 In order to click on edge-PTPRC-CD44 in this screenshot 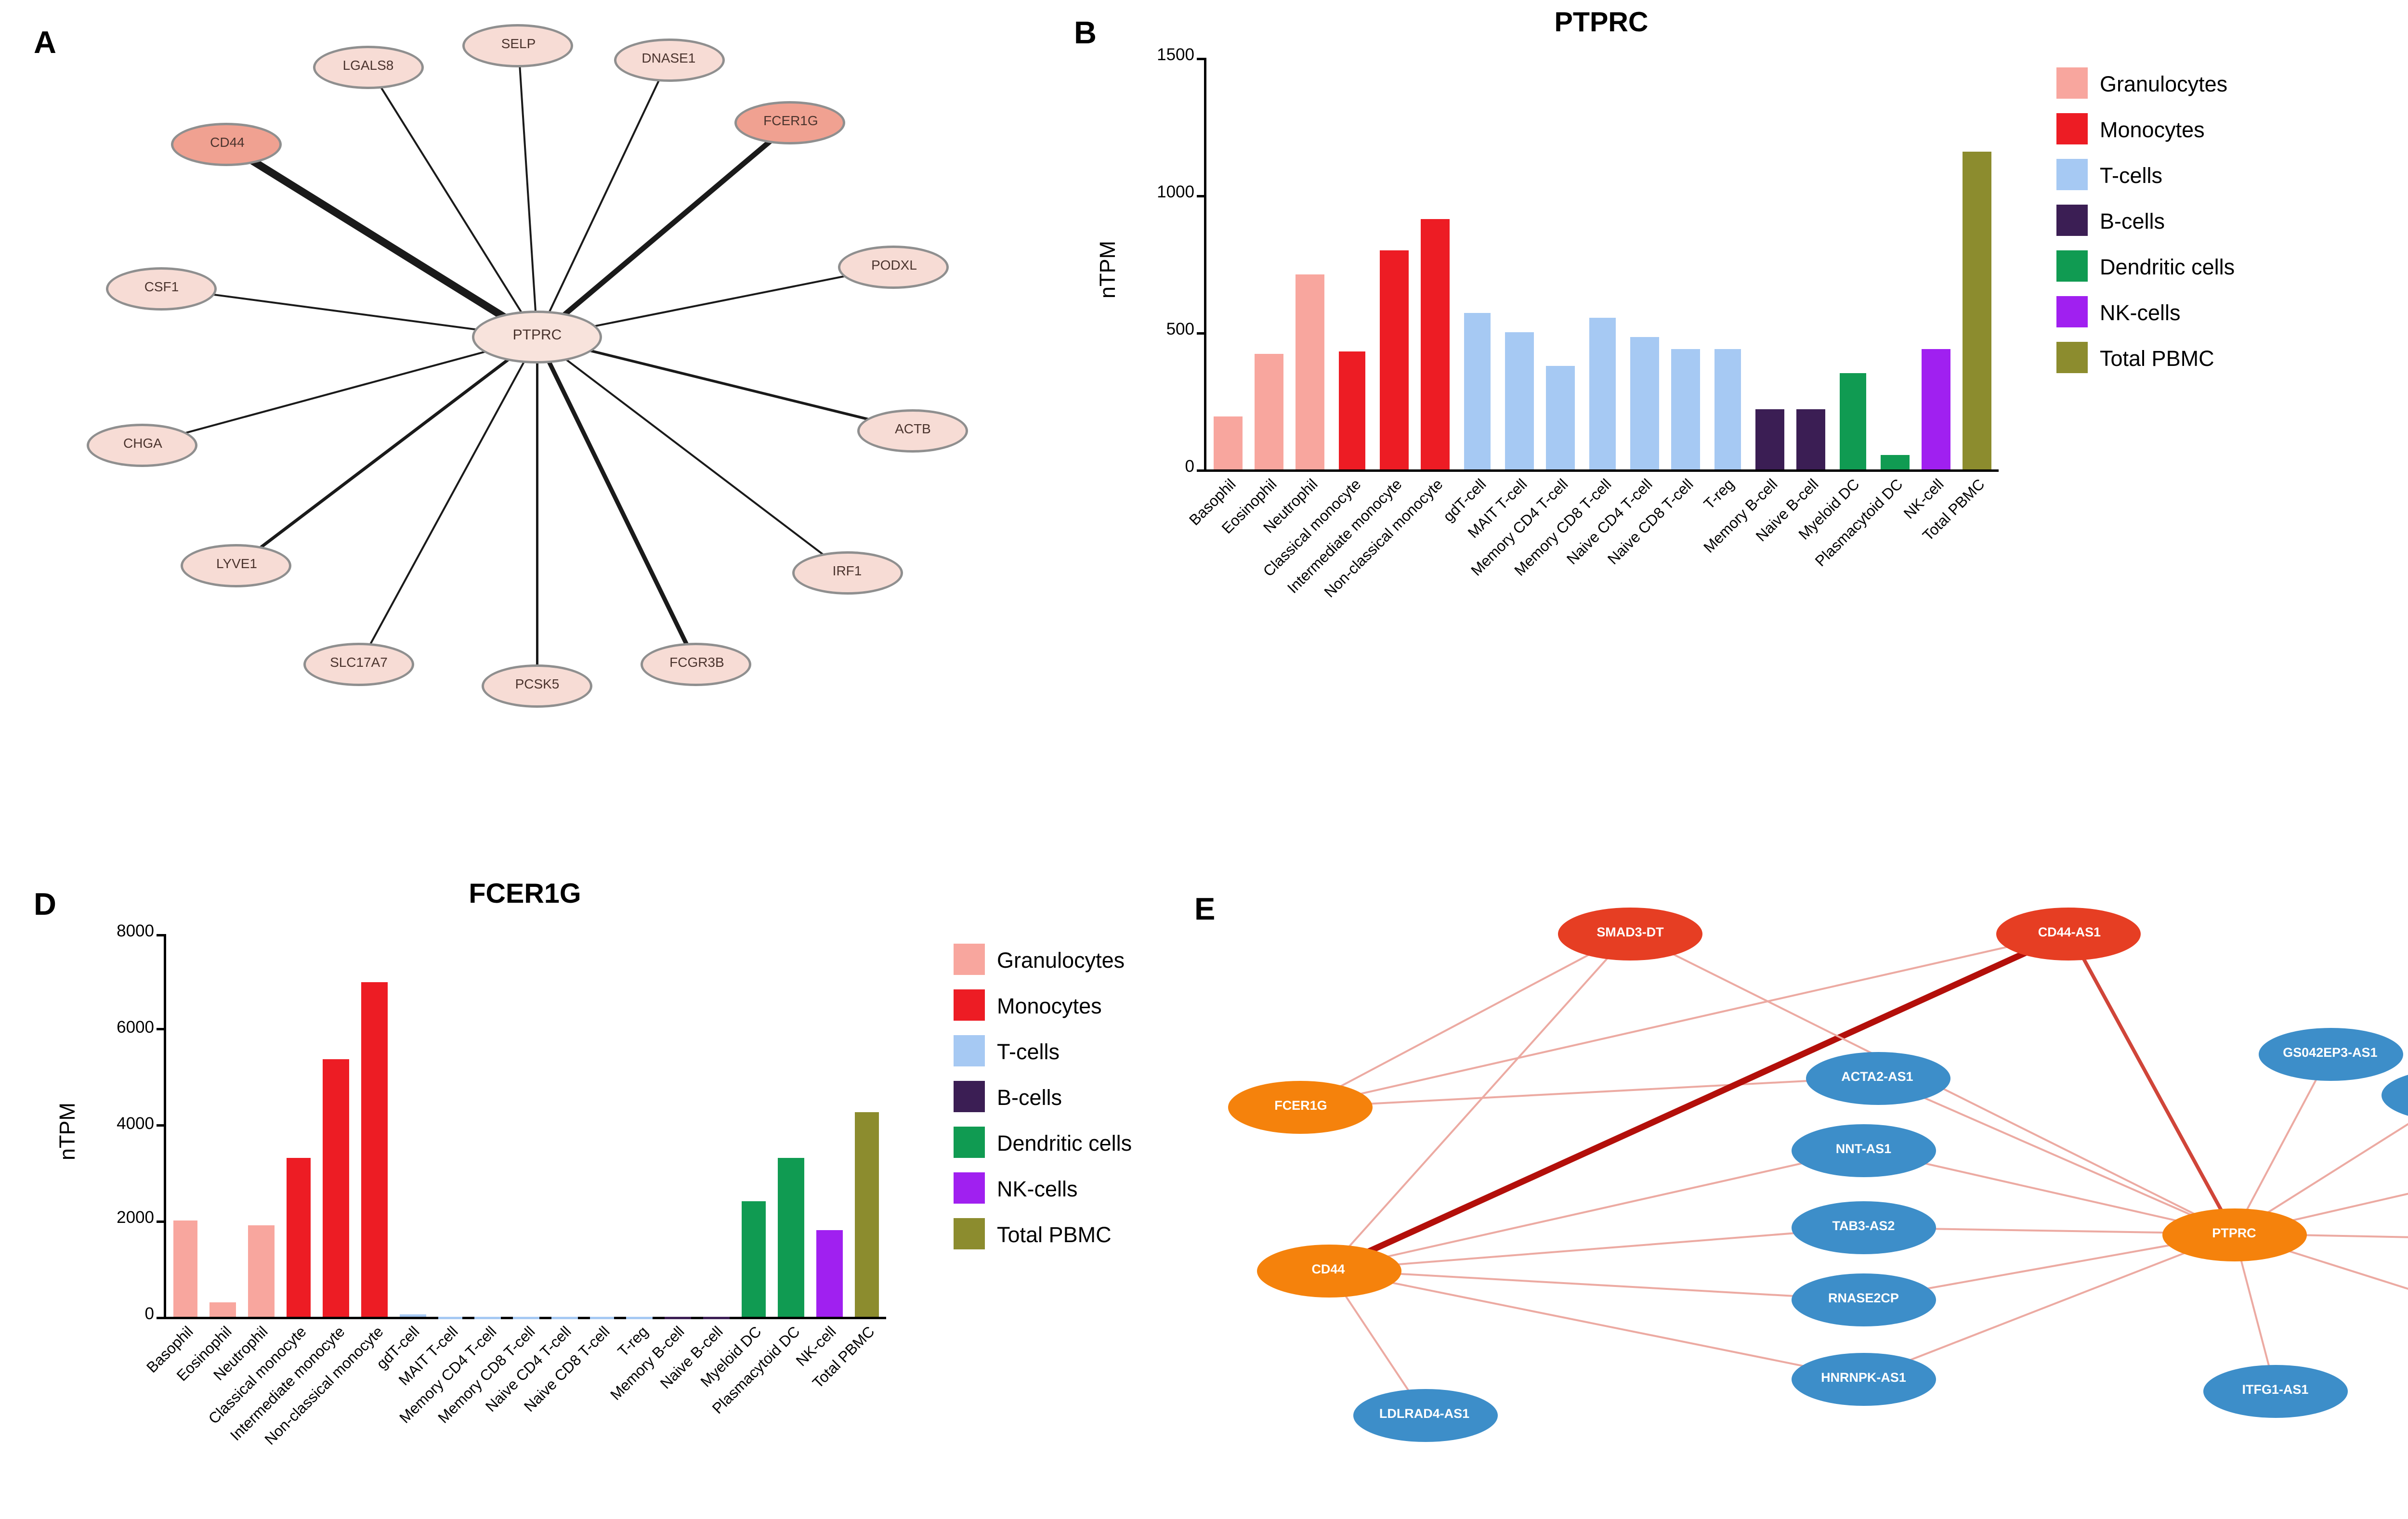, I will do `click(382, 242)`.